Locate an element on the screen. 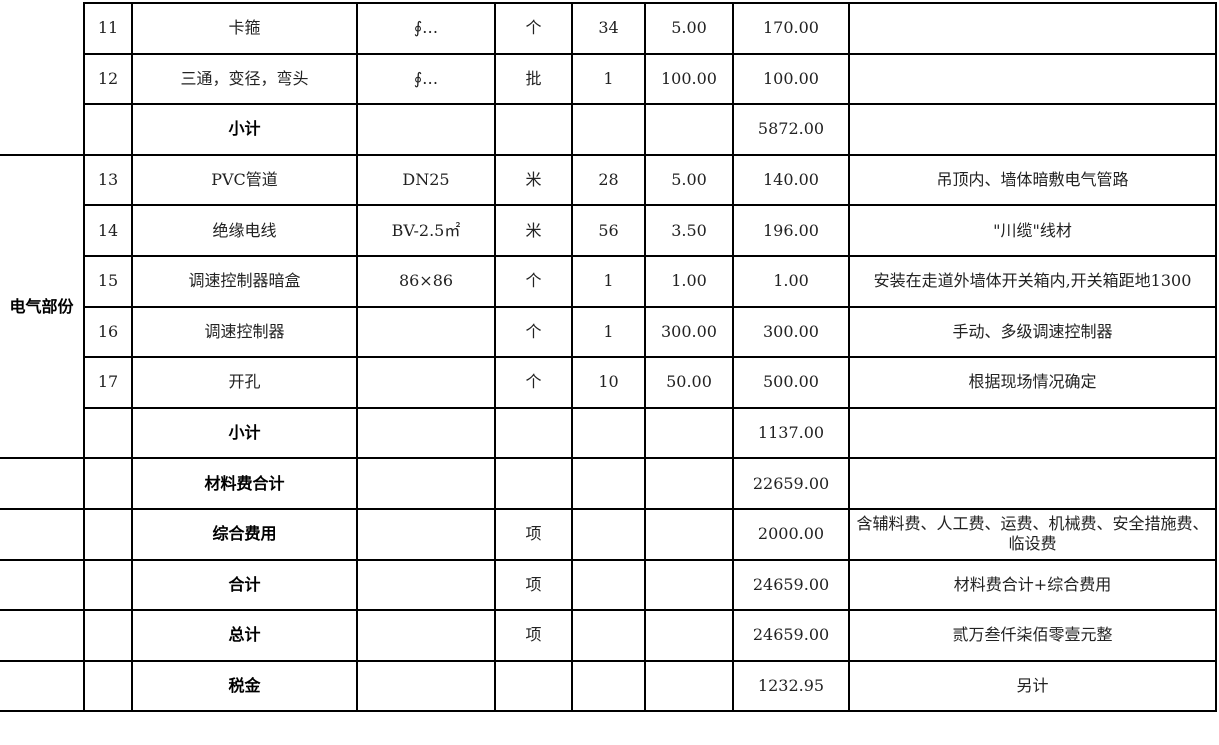 Image resolution: width=1219 pixels, height=745 pixels. cell-remark: 含辅料费、人工费、运费、机械费、安全措施费、临设费 is located at coordinates (1032, 534).